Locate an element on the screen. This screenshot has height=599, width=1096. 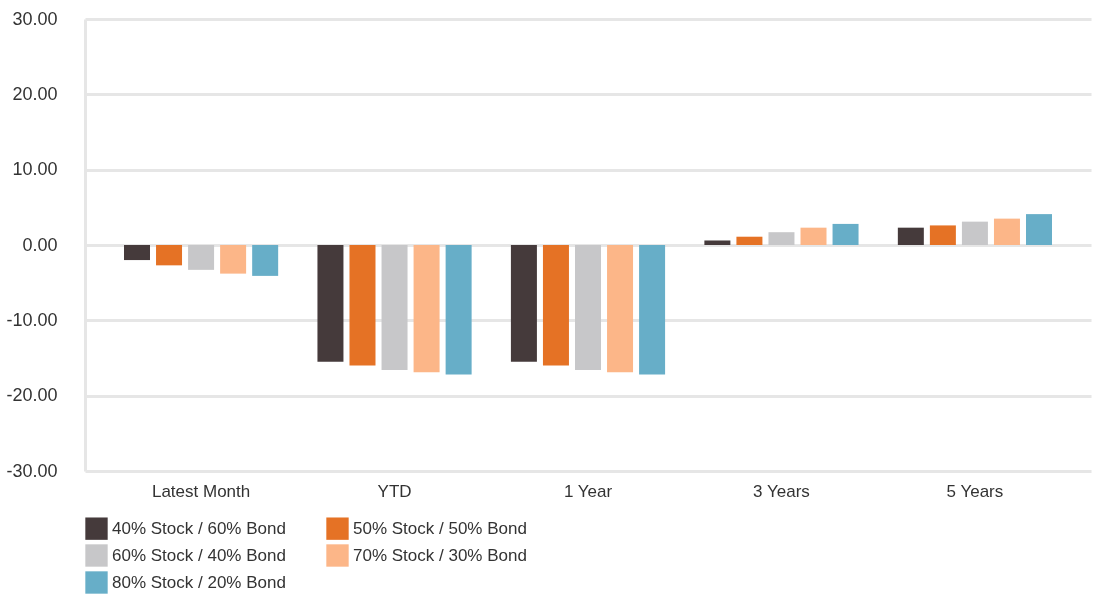
legend-label: 40% Stock / 60% Bond is located at coordinates (199, 528).